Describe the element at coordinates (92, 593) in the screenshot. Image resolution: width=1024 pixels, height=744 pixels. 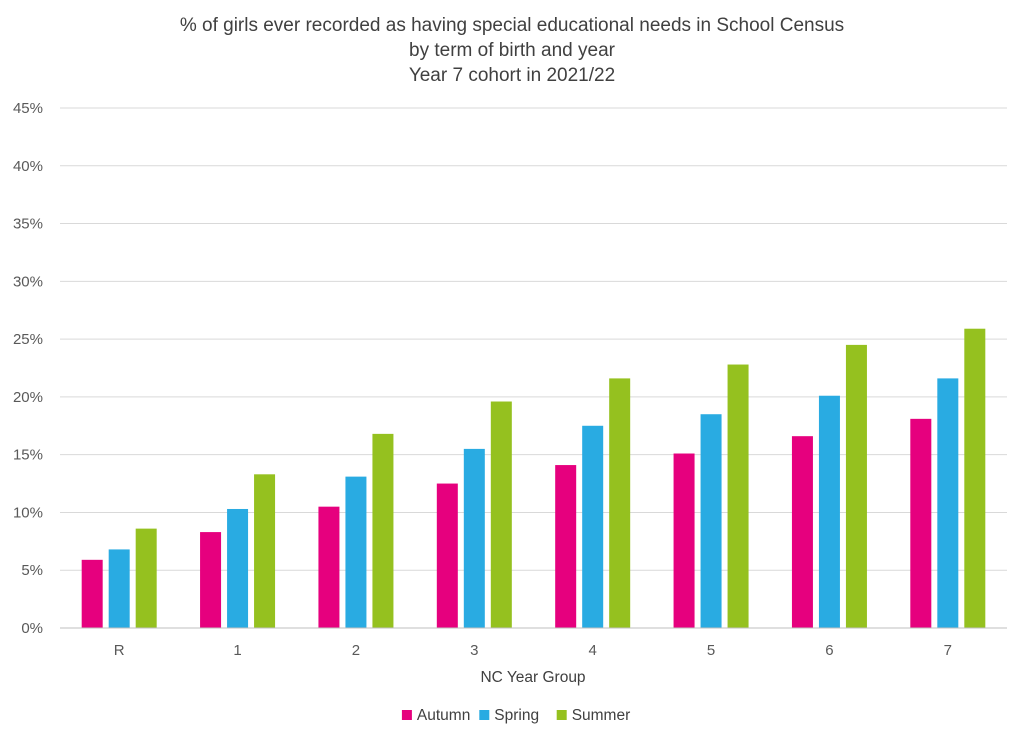
I see `bar-autumn-r` at that location.